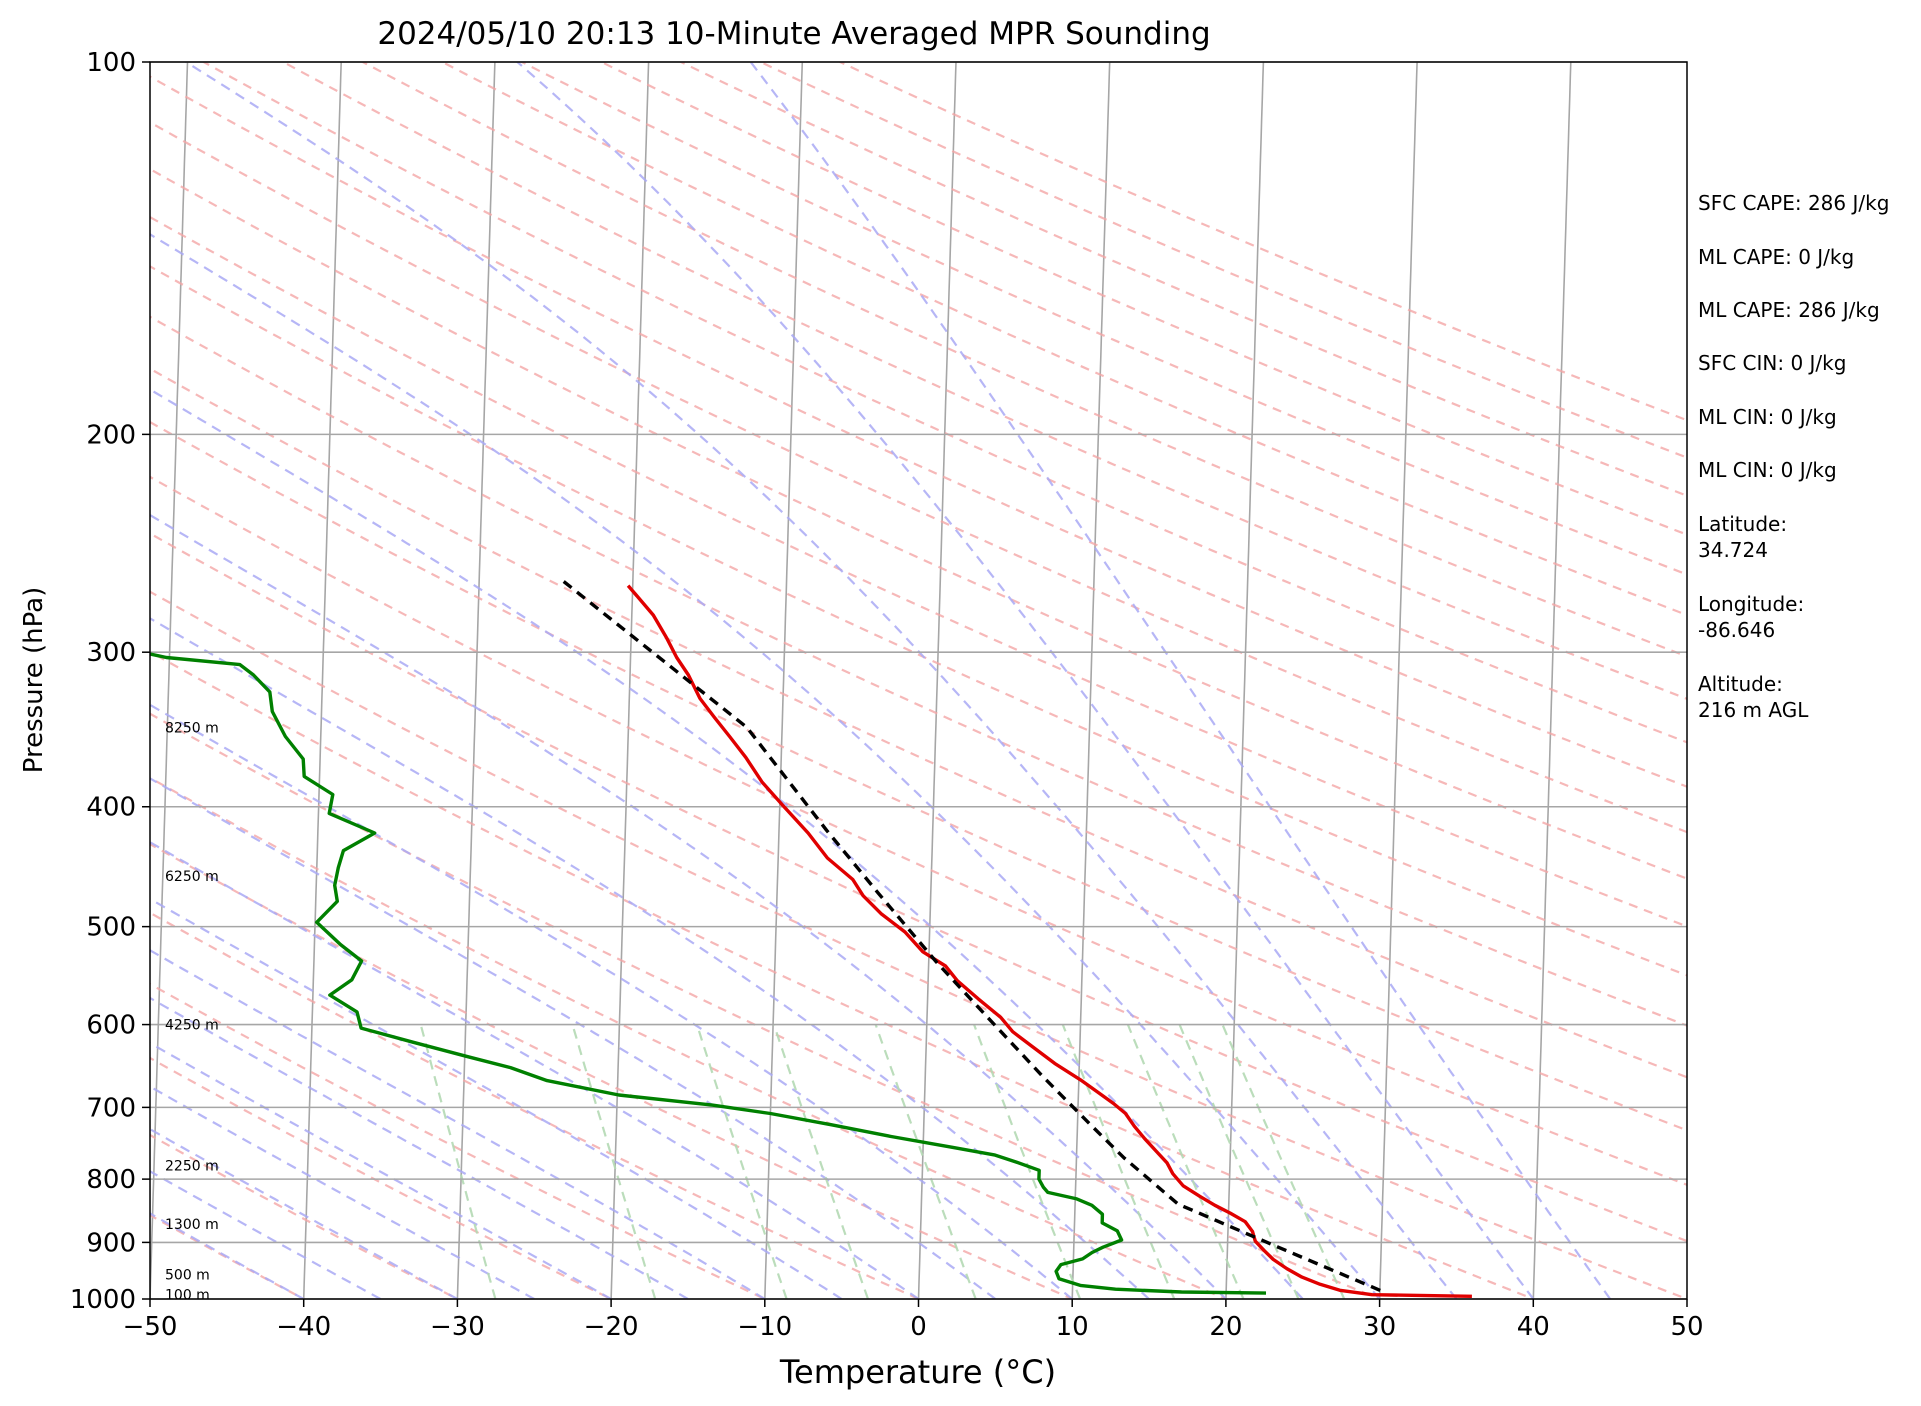 The width and height of the screenshot is (1921, 1406). What do you see at coordinates (192, 728) in the screenshot?
I see `height-label: 8250 m` at bounding box center [192, 728].